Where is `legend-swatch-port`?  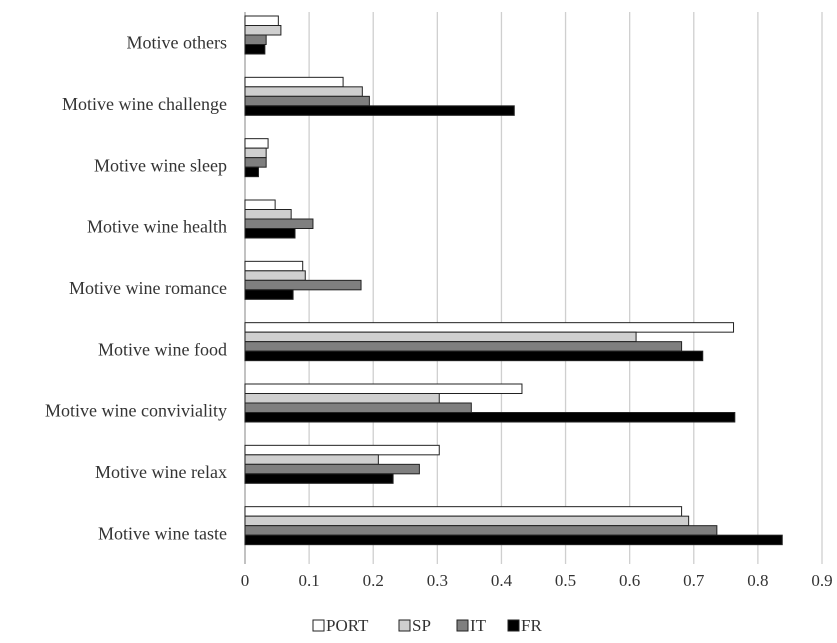
legend-swatch-port is located at coordinates (318, 625).